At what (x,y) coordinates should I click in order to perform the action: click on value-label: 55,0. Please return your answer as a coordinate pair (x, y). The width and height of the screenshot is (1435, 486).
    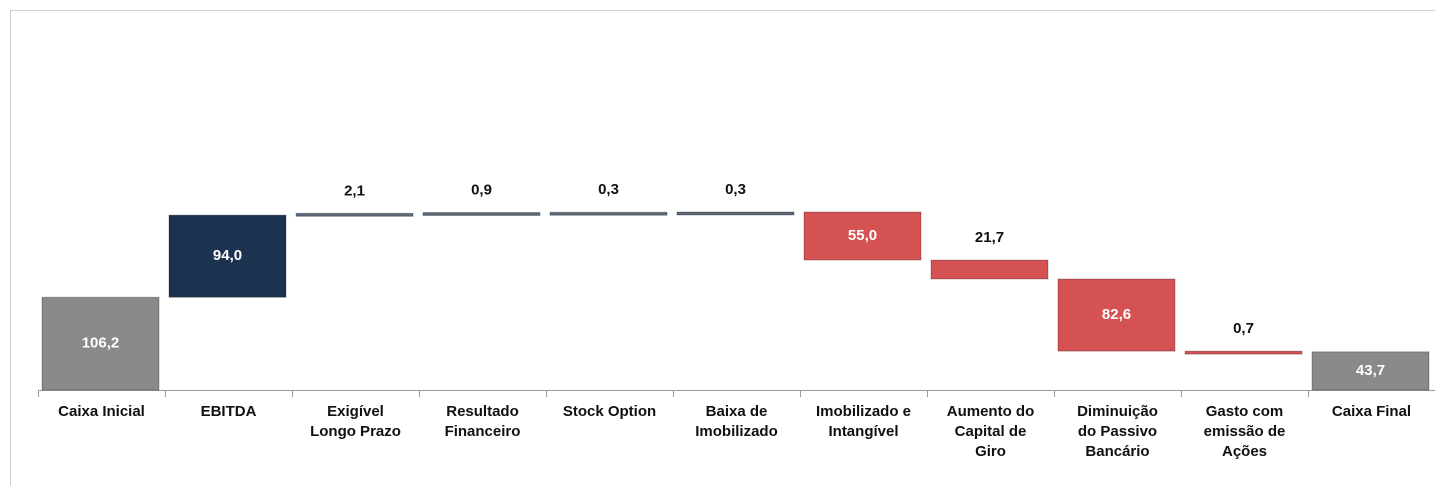
    Looking at the image, I should click on (862, 235).